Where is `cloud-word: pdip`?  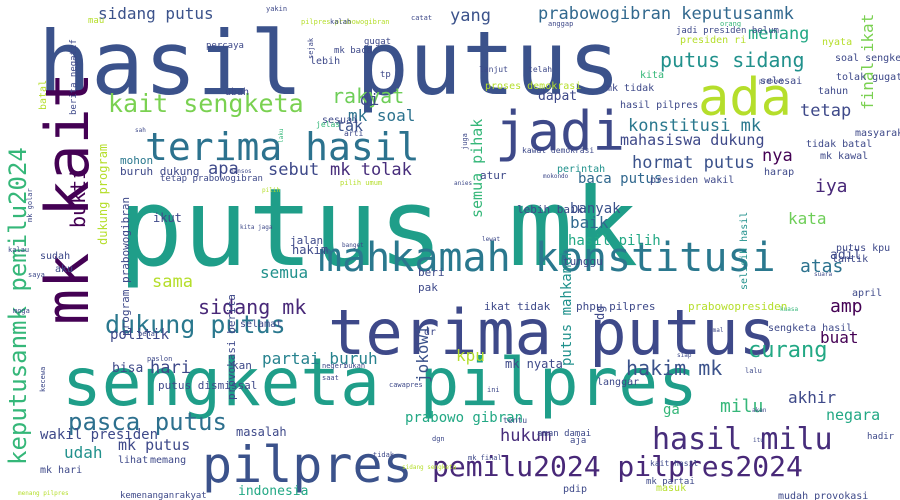 cloud-word: pdip is located at coordinates (575, 489).